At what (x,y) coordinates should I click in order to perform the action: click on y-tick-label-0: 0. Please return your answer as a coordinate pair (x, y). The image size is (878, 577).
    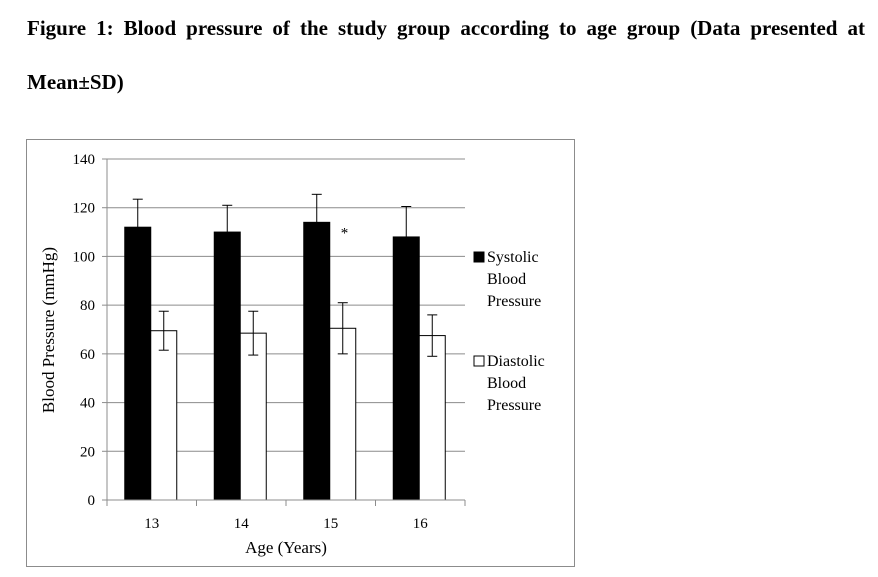
    Looking at the image, I should click on (92, 501).